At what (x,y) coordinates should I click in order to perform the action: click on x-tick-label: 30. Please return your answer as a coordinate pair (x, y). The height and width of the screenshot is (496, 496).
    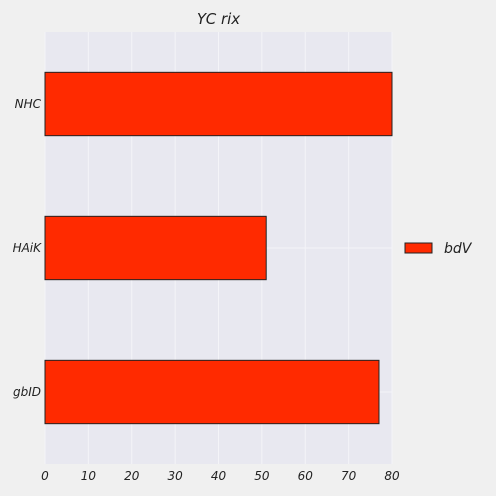
    Looking at the image, I should click on (175, 476).